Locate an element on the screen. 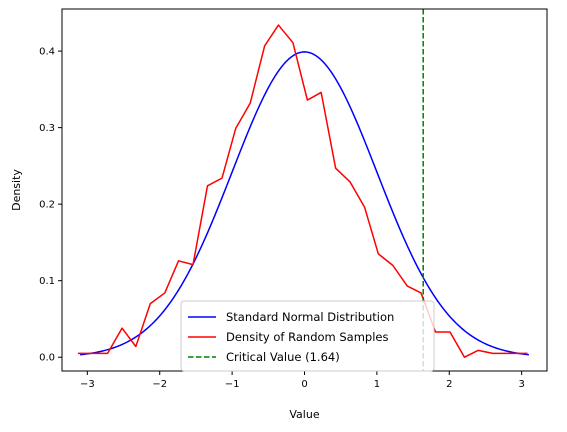  legend-label: Standard Normal Distribution is located at coordinates (310, 317).